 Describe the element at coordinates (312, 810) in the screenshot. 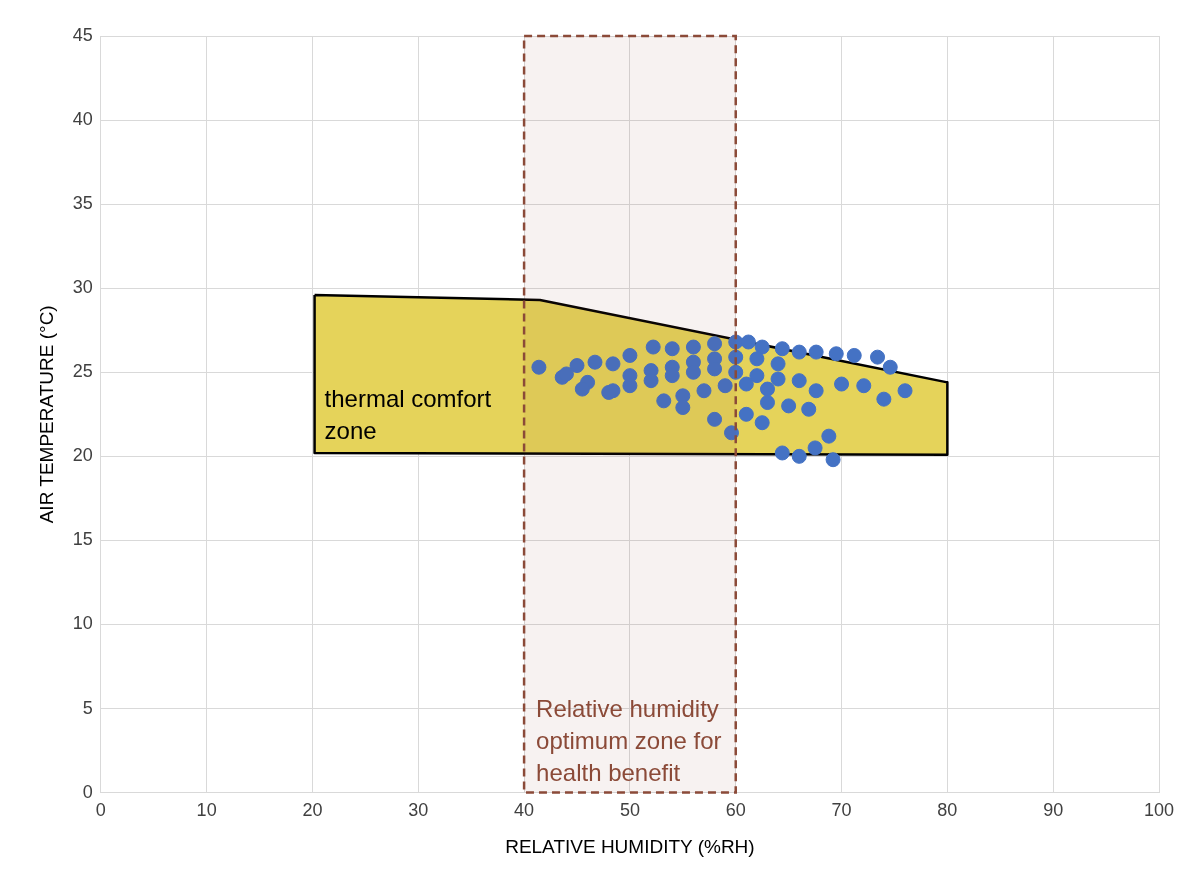

I see `x-tick-label: 20` at that location.